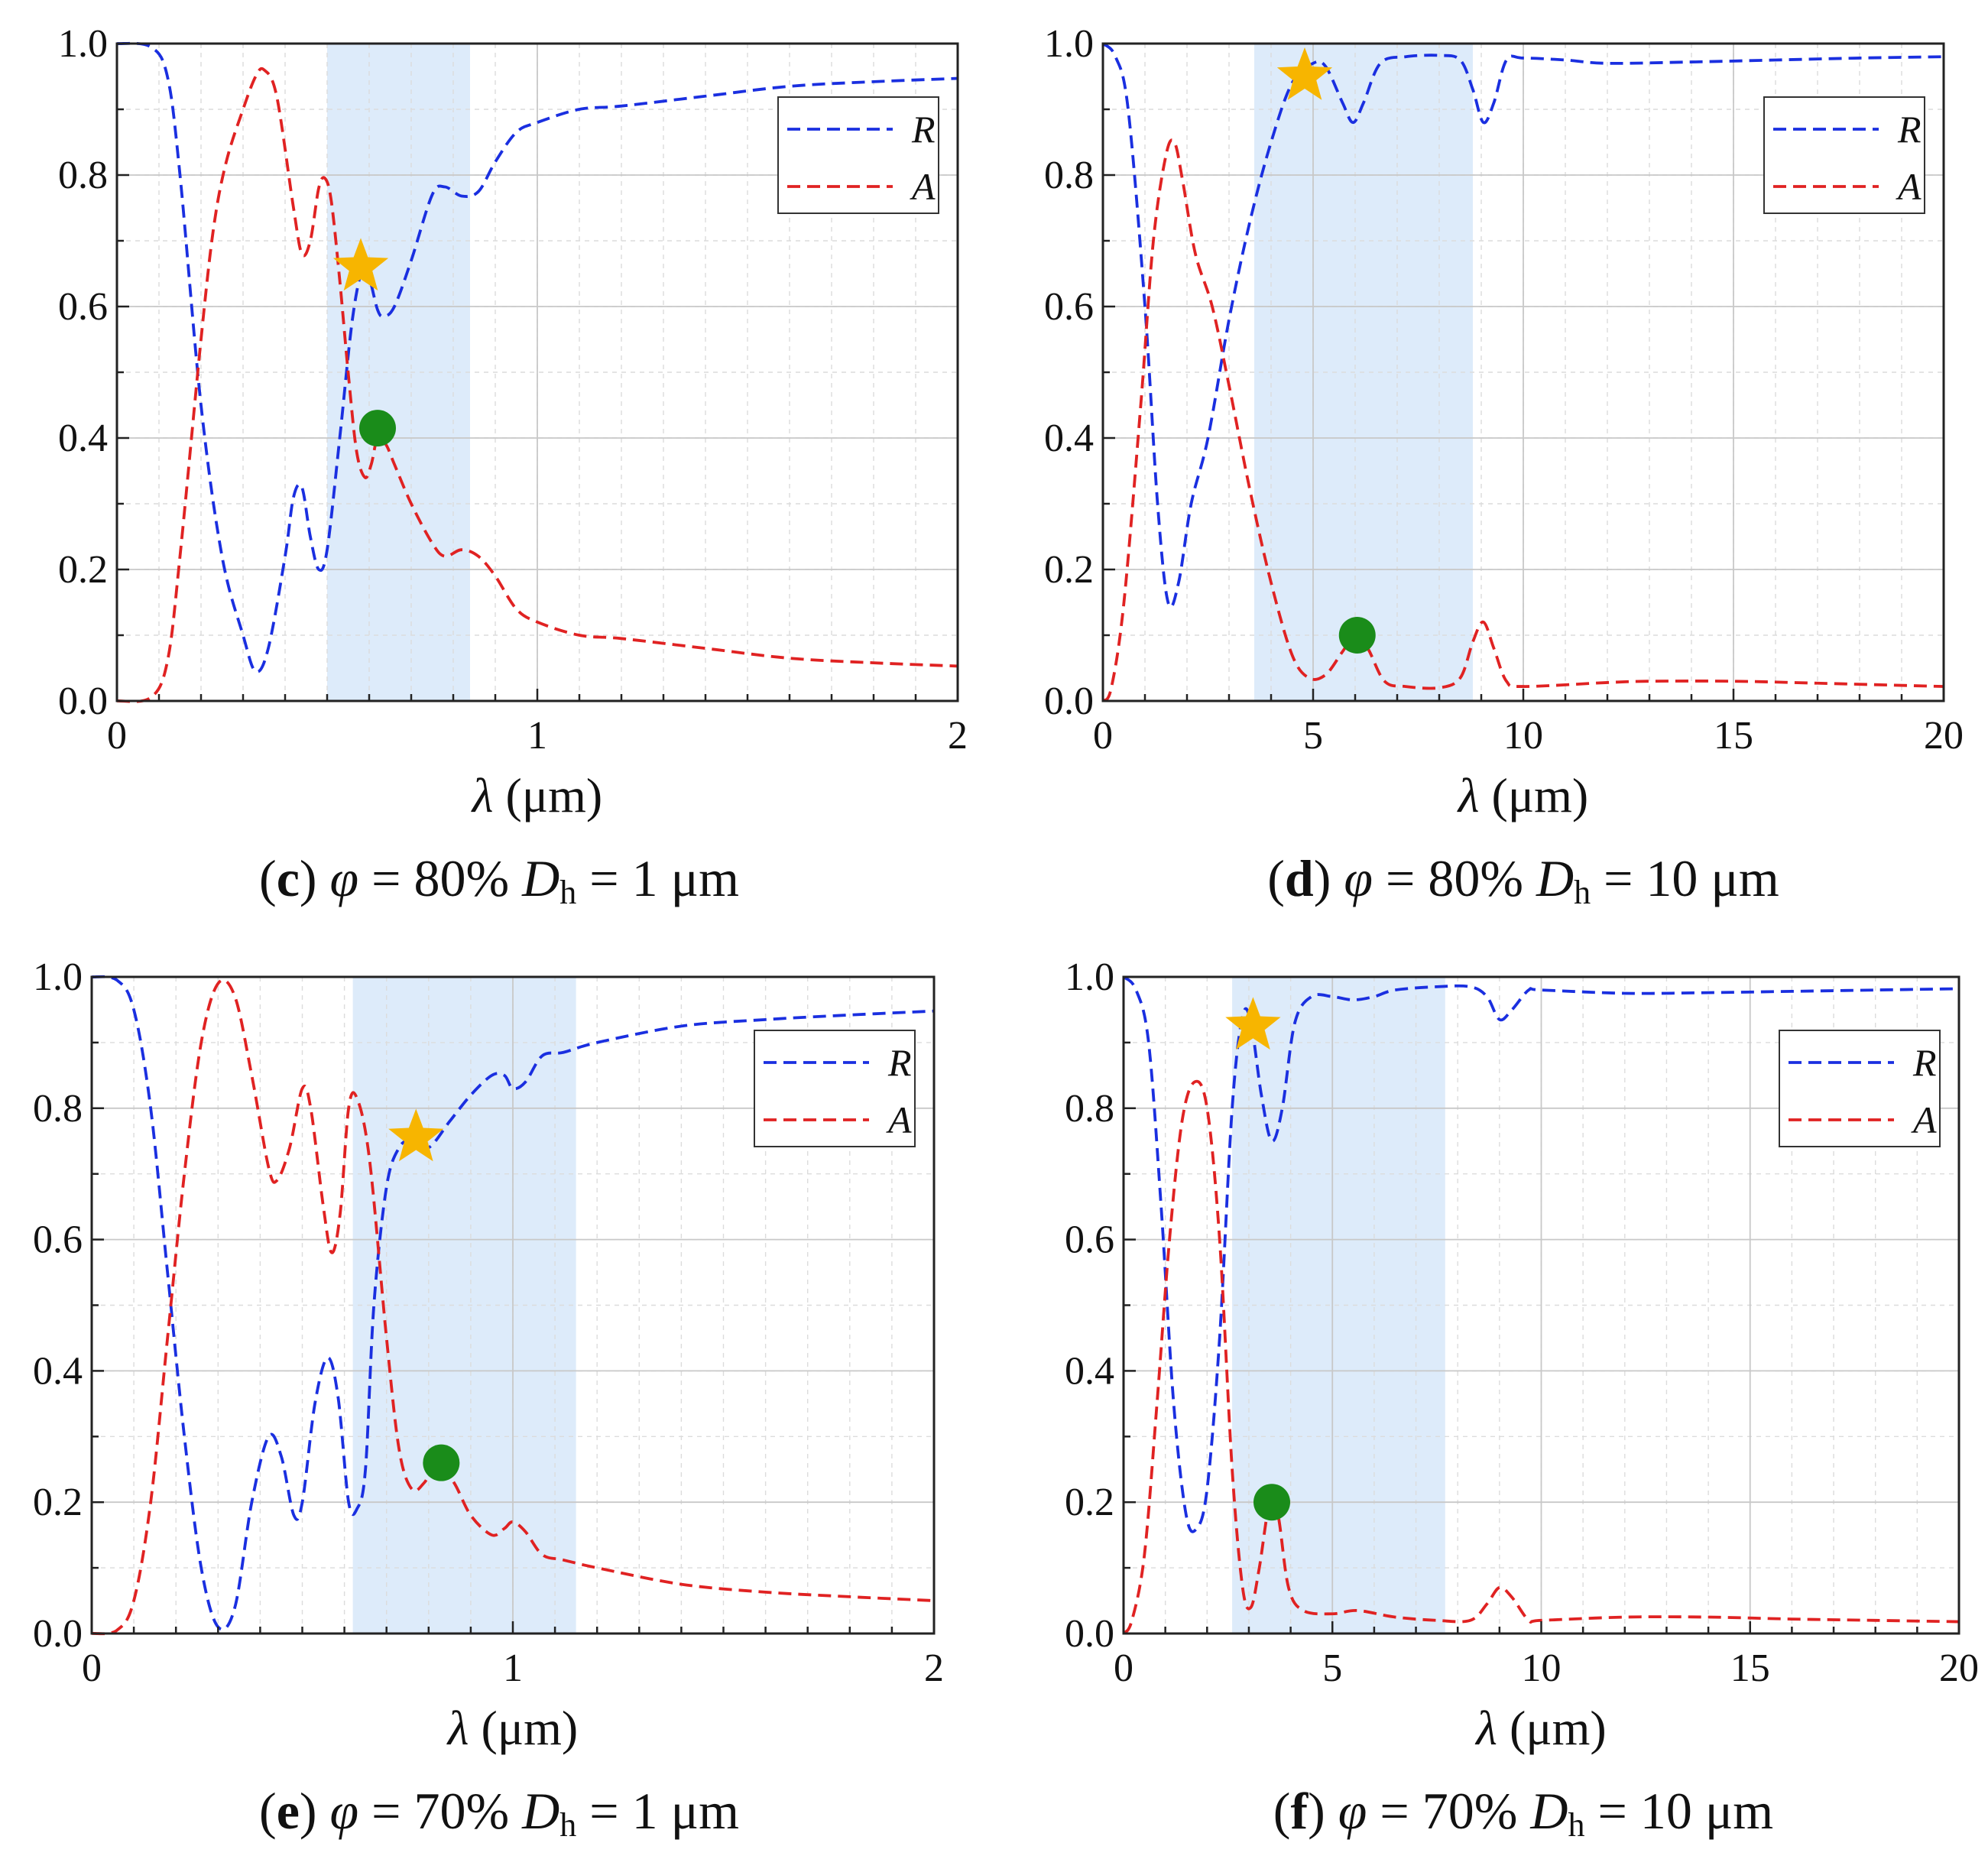 This screenshot has height=1872, width=1988. Describe the element at coordinates (1454, 878) in the screenshot. I see `caption-phi-value: = 80%` at that location.